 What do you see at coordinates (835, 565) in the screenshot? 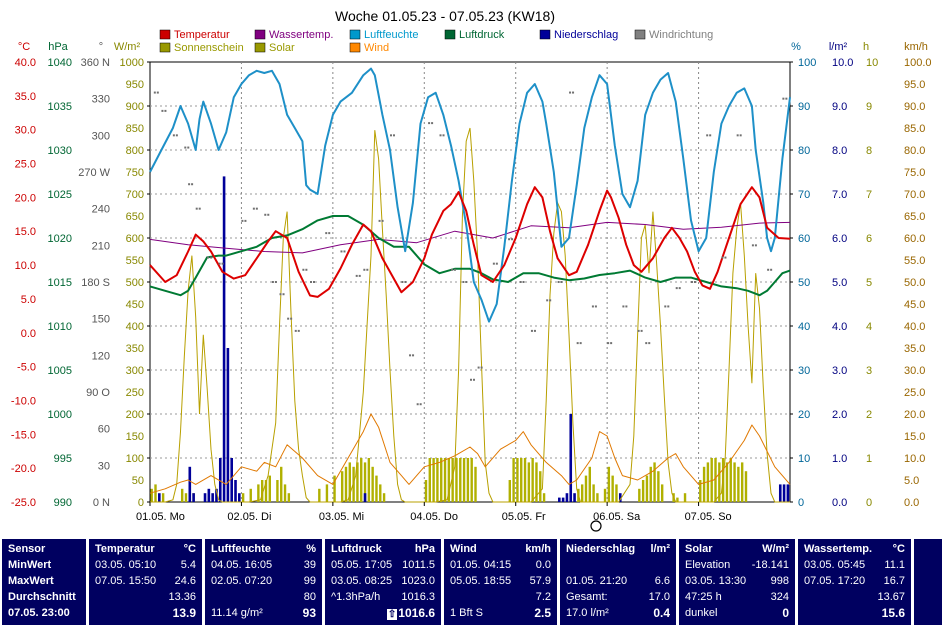
I see `wt-min-time: 03.05. 05:45` at bounding box center [835, 565].